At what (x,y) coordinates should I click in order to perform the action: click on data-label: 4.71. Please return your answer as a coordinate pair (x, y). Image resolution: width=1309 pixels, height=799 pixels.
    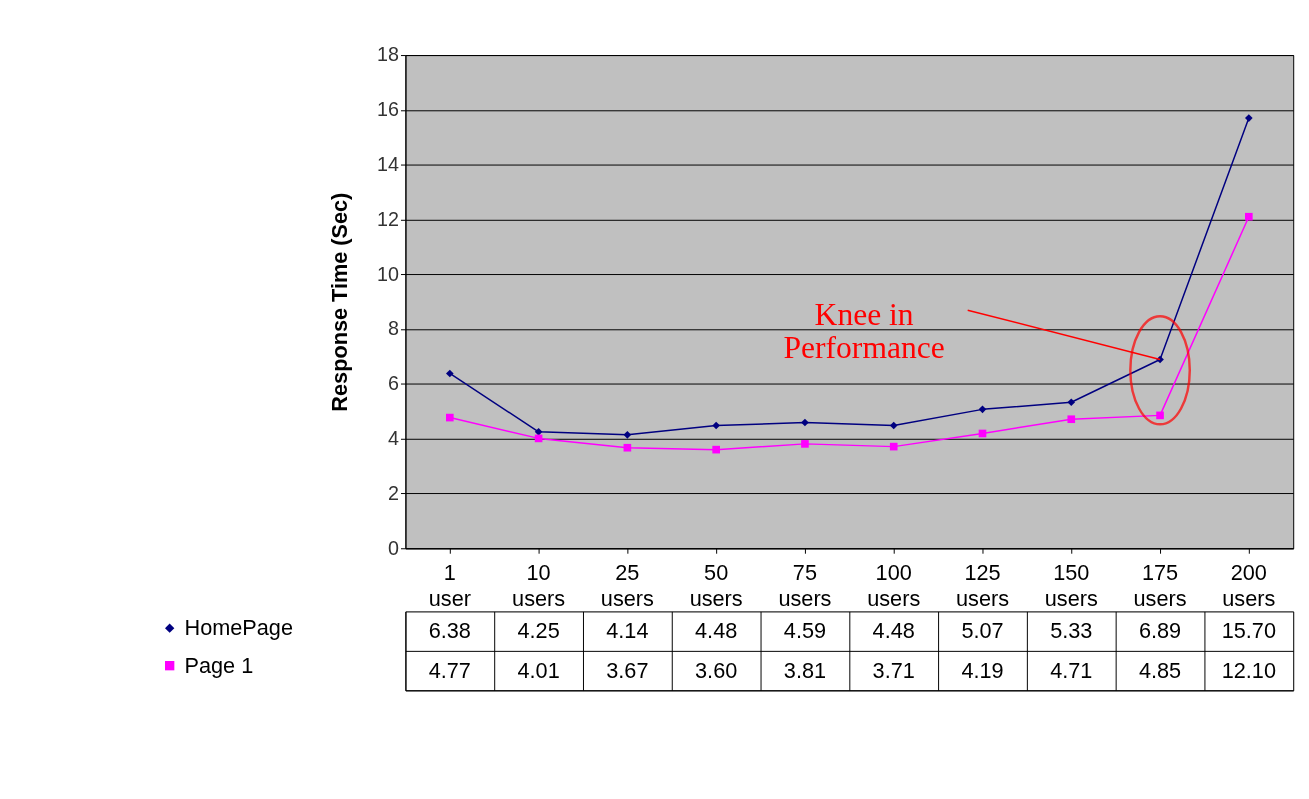
    Looking at the image, I should click on (1071, 670).